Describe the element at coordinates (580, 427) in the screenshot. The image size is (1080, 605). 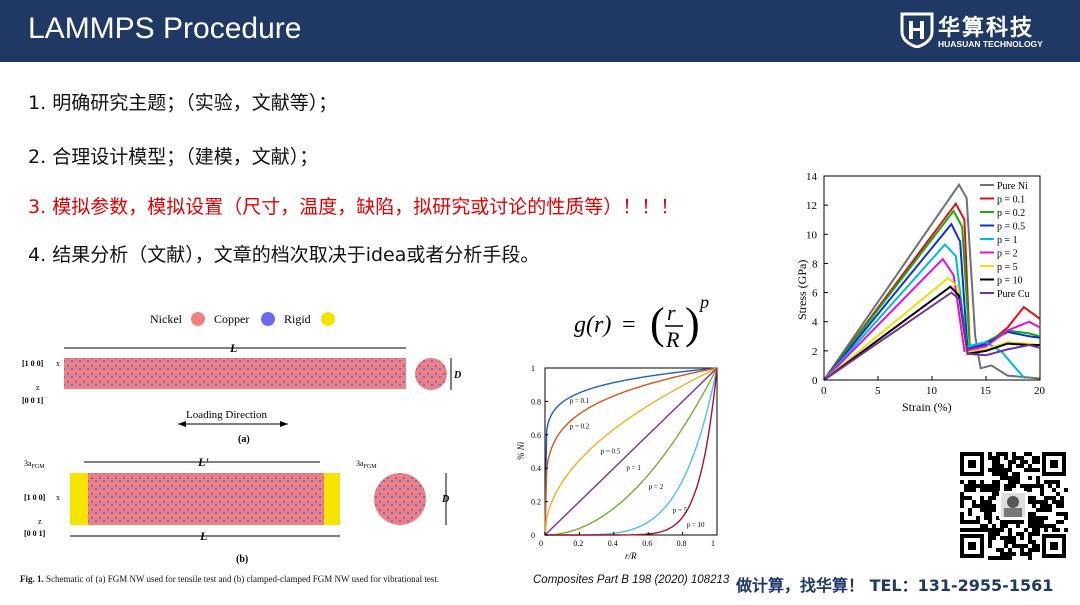
I see `ni-curve-label: p = 0.2` at that location.